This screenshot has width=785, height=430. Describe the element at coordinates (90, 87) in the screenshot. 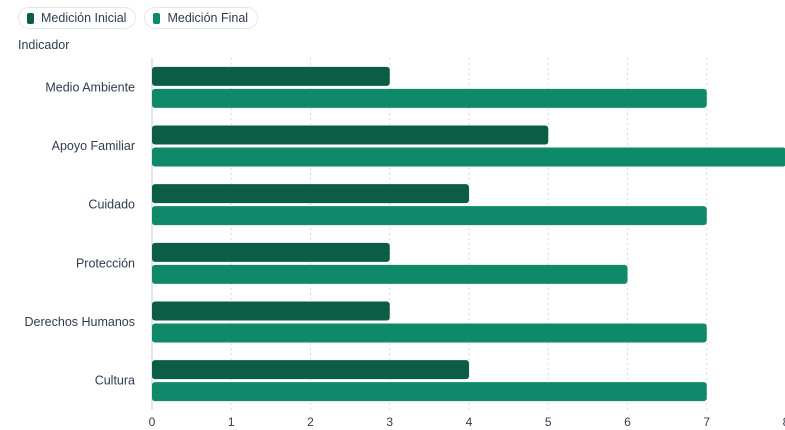

I see `category-label: Medio Ambiente` at that location.